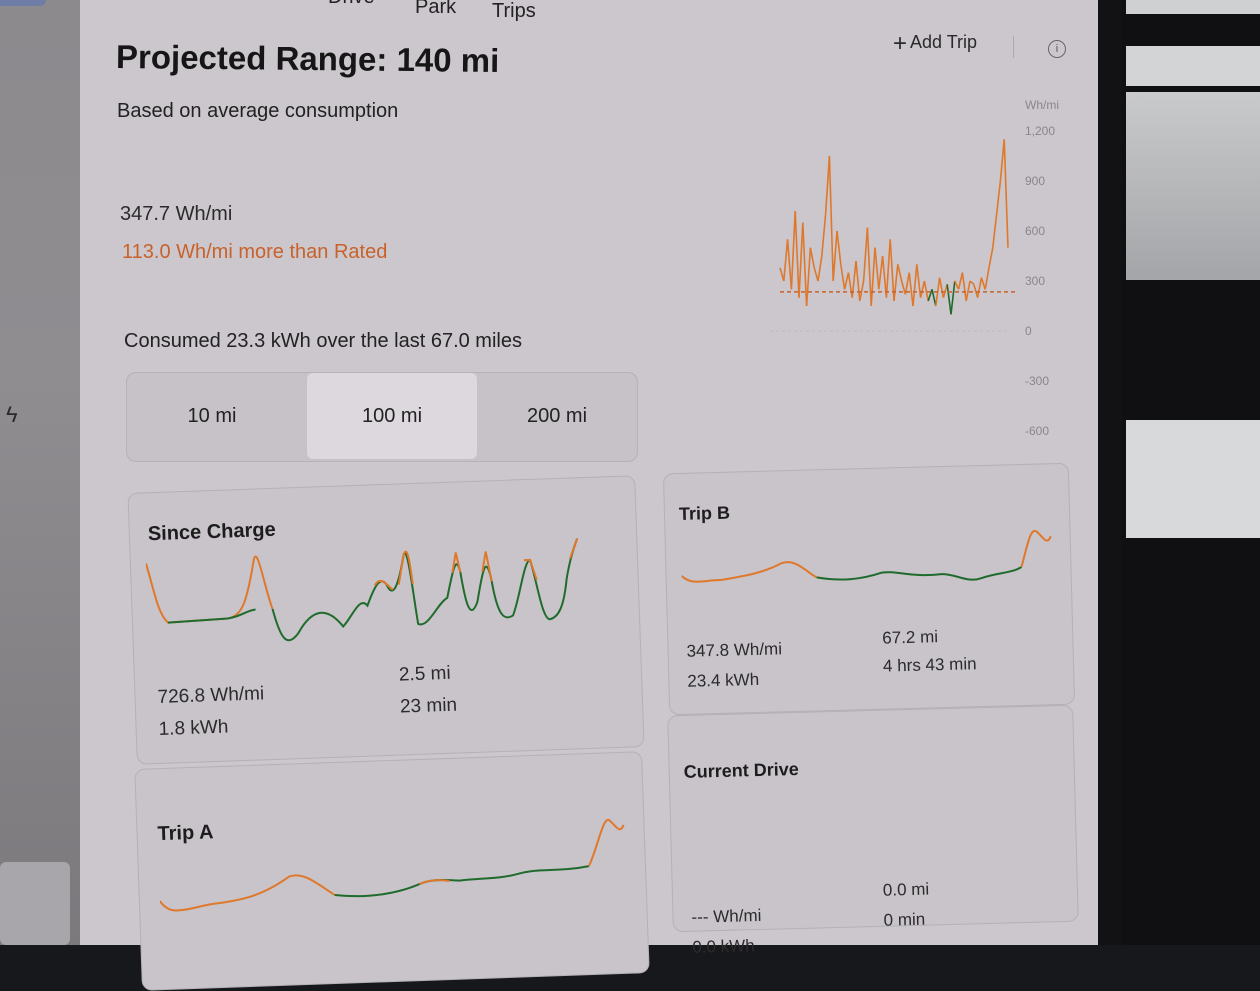  I want to click on plus-icon: +, so click(900, 43).